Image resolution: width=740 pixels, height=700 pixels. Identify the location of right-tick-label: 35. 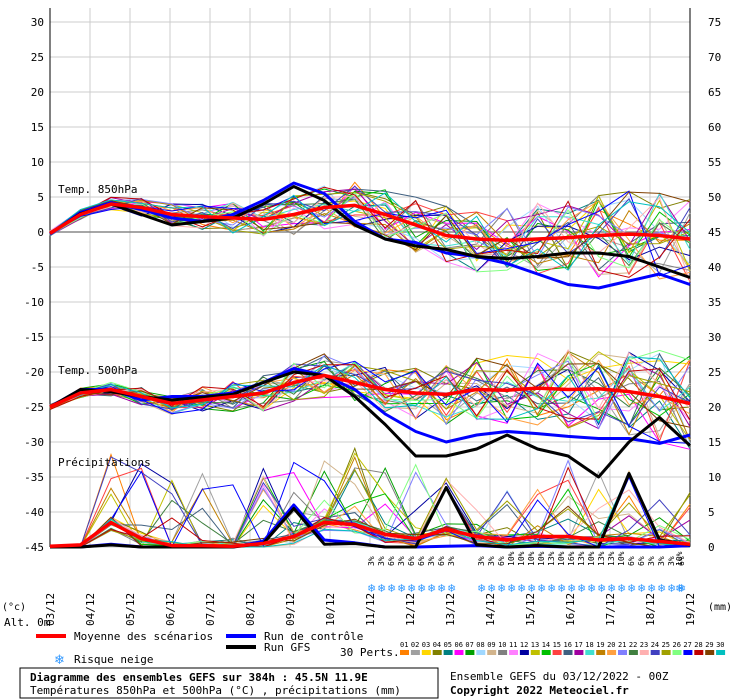
(714, 302).